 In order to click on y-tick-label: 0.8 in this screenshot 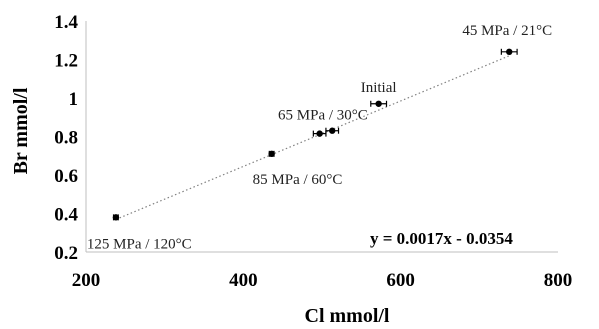, I will do `click(66, 138)`.